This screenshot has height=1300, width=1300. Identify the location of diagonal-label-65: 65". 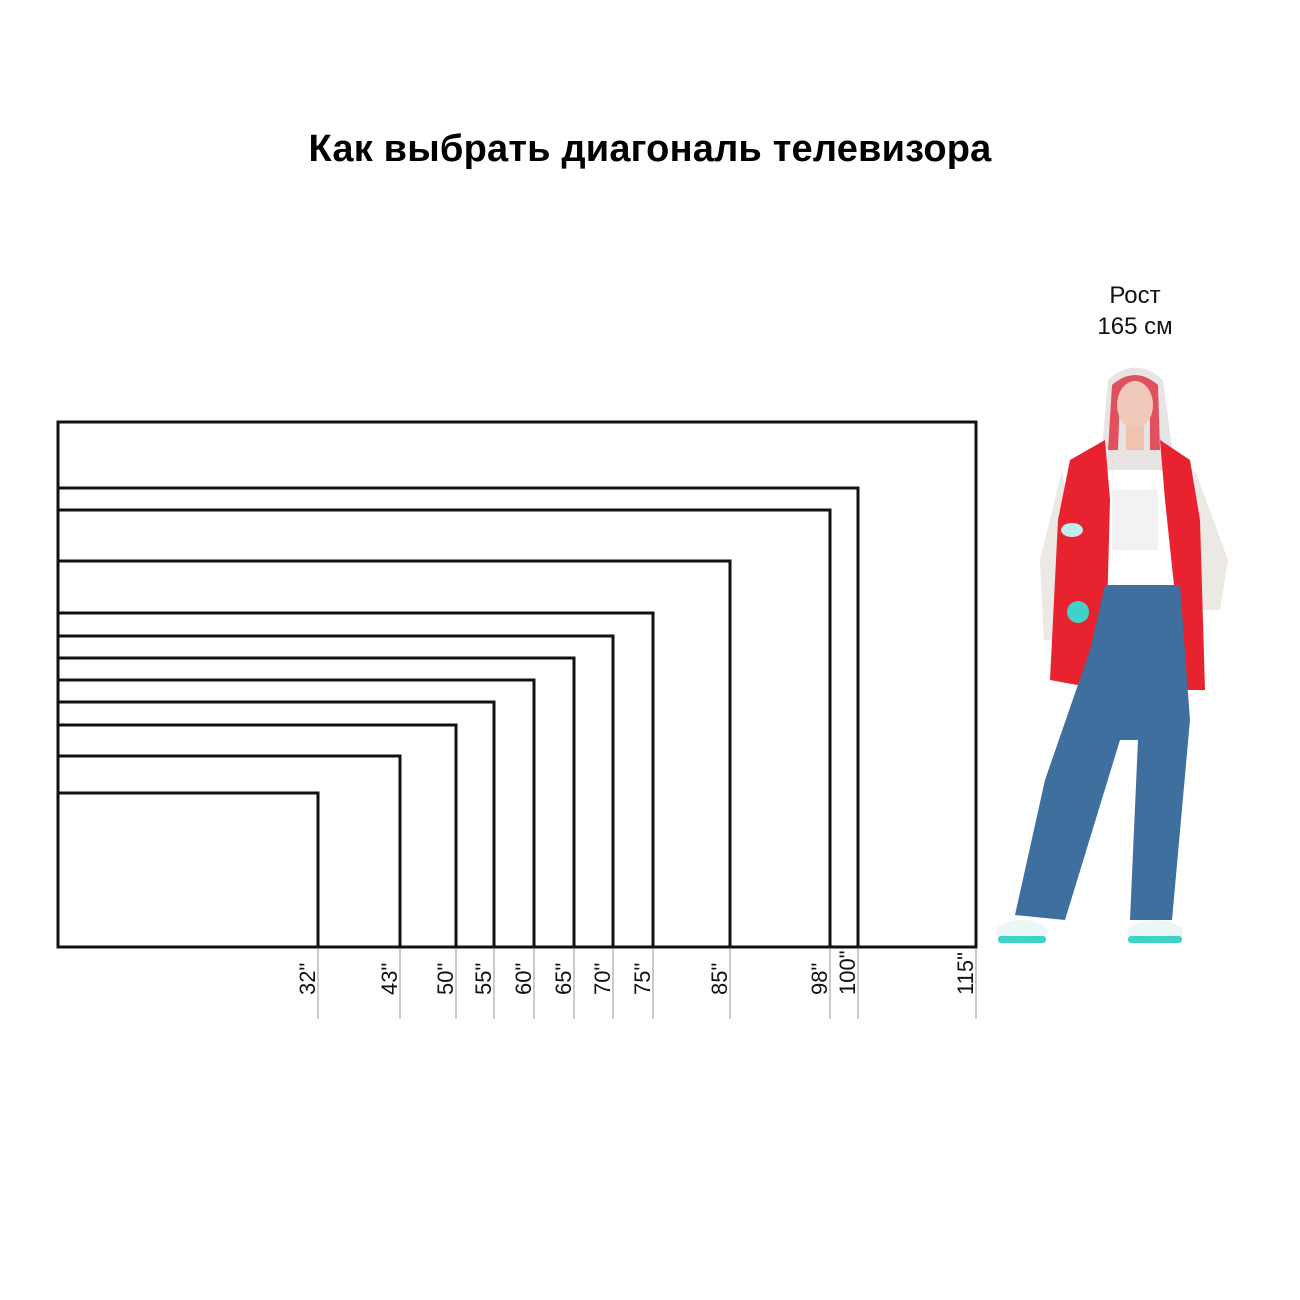
(563, 979).